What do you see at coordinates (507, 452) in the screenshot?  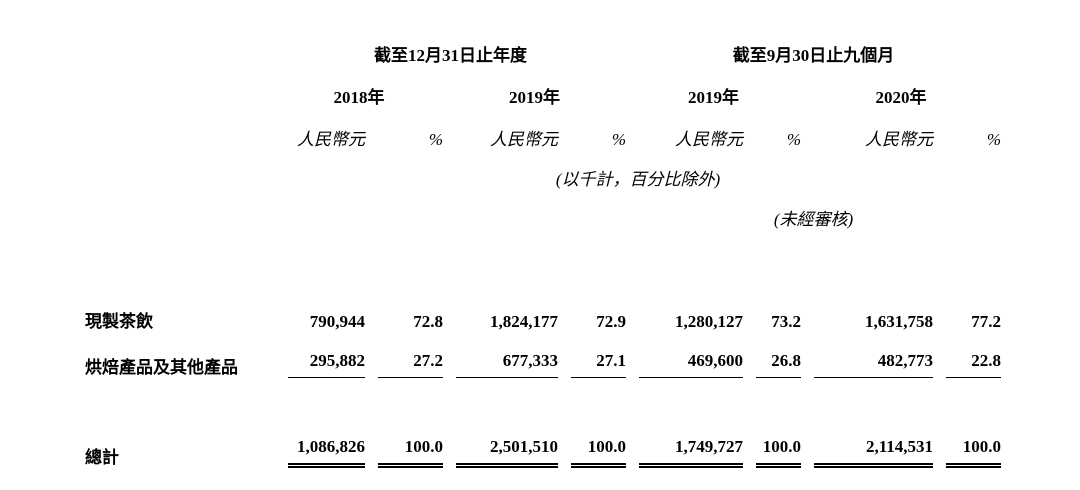 I see `cell-text: 2,501,510` at bounding box center [507, 452].